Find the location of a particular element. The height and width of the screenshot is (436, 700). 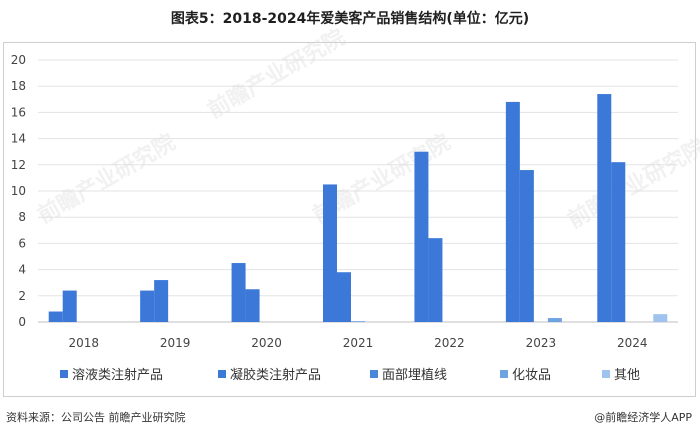

y-tick-label: 4 is located at coordinates (22, 270).